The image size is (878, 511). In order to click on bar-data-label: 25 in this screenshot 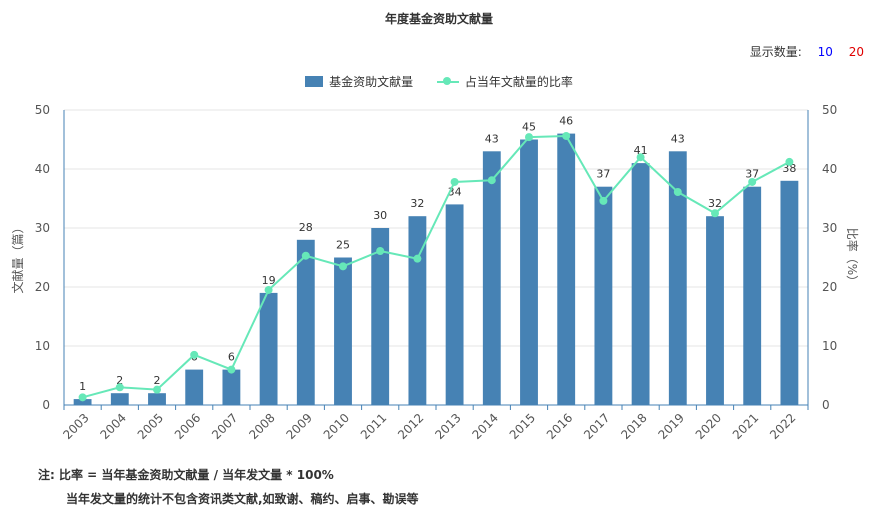, I will do `click(343, 245)`.